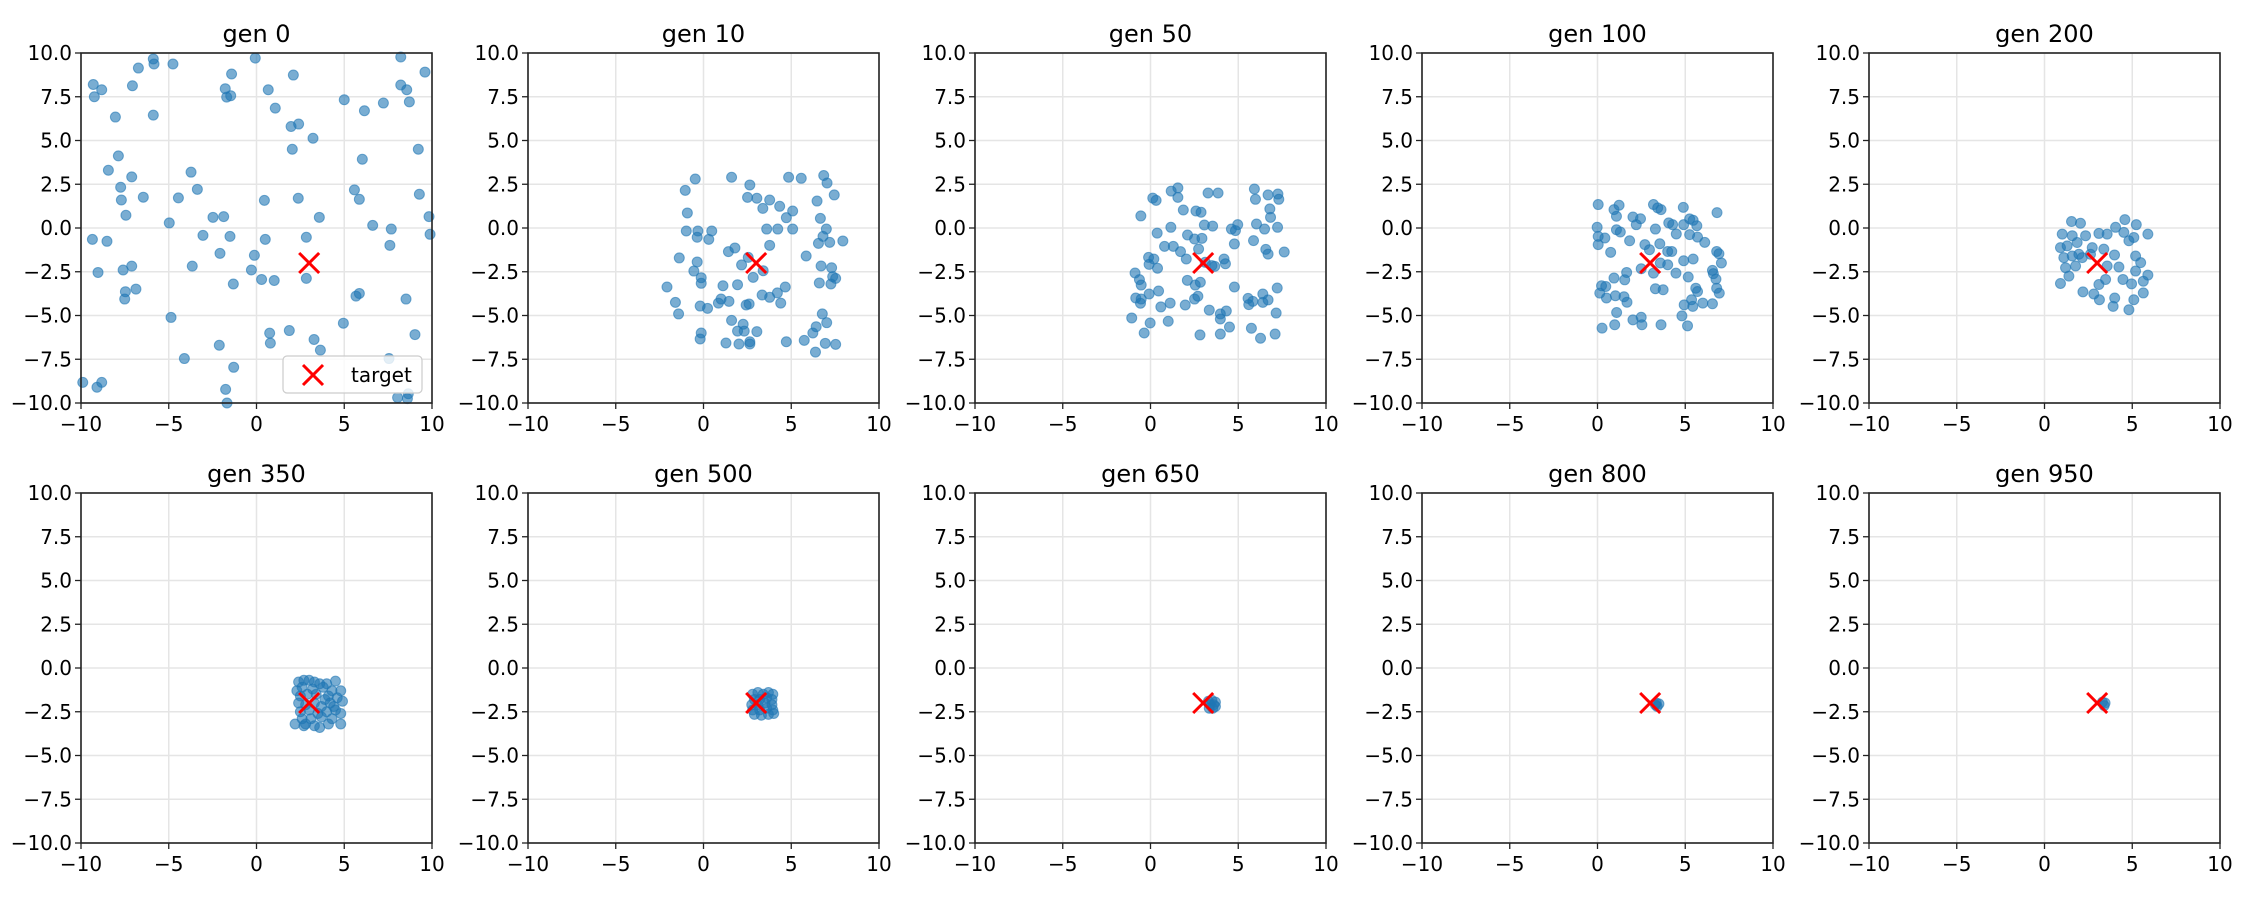  Describe the element at coordinates (1844, 537) in the screenshot. I see `y-tick-label: 7.5` at that location.